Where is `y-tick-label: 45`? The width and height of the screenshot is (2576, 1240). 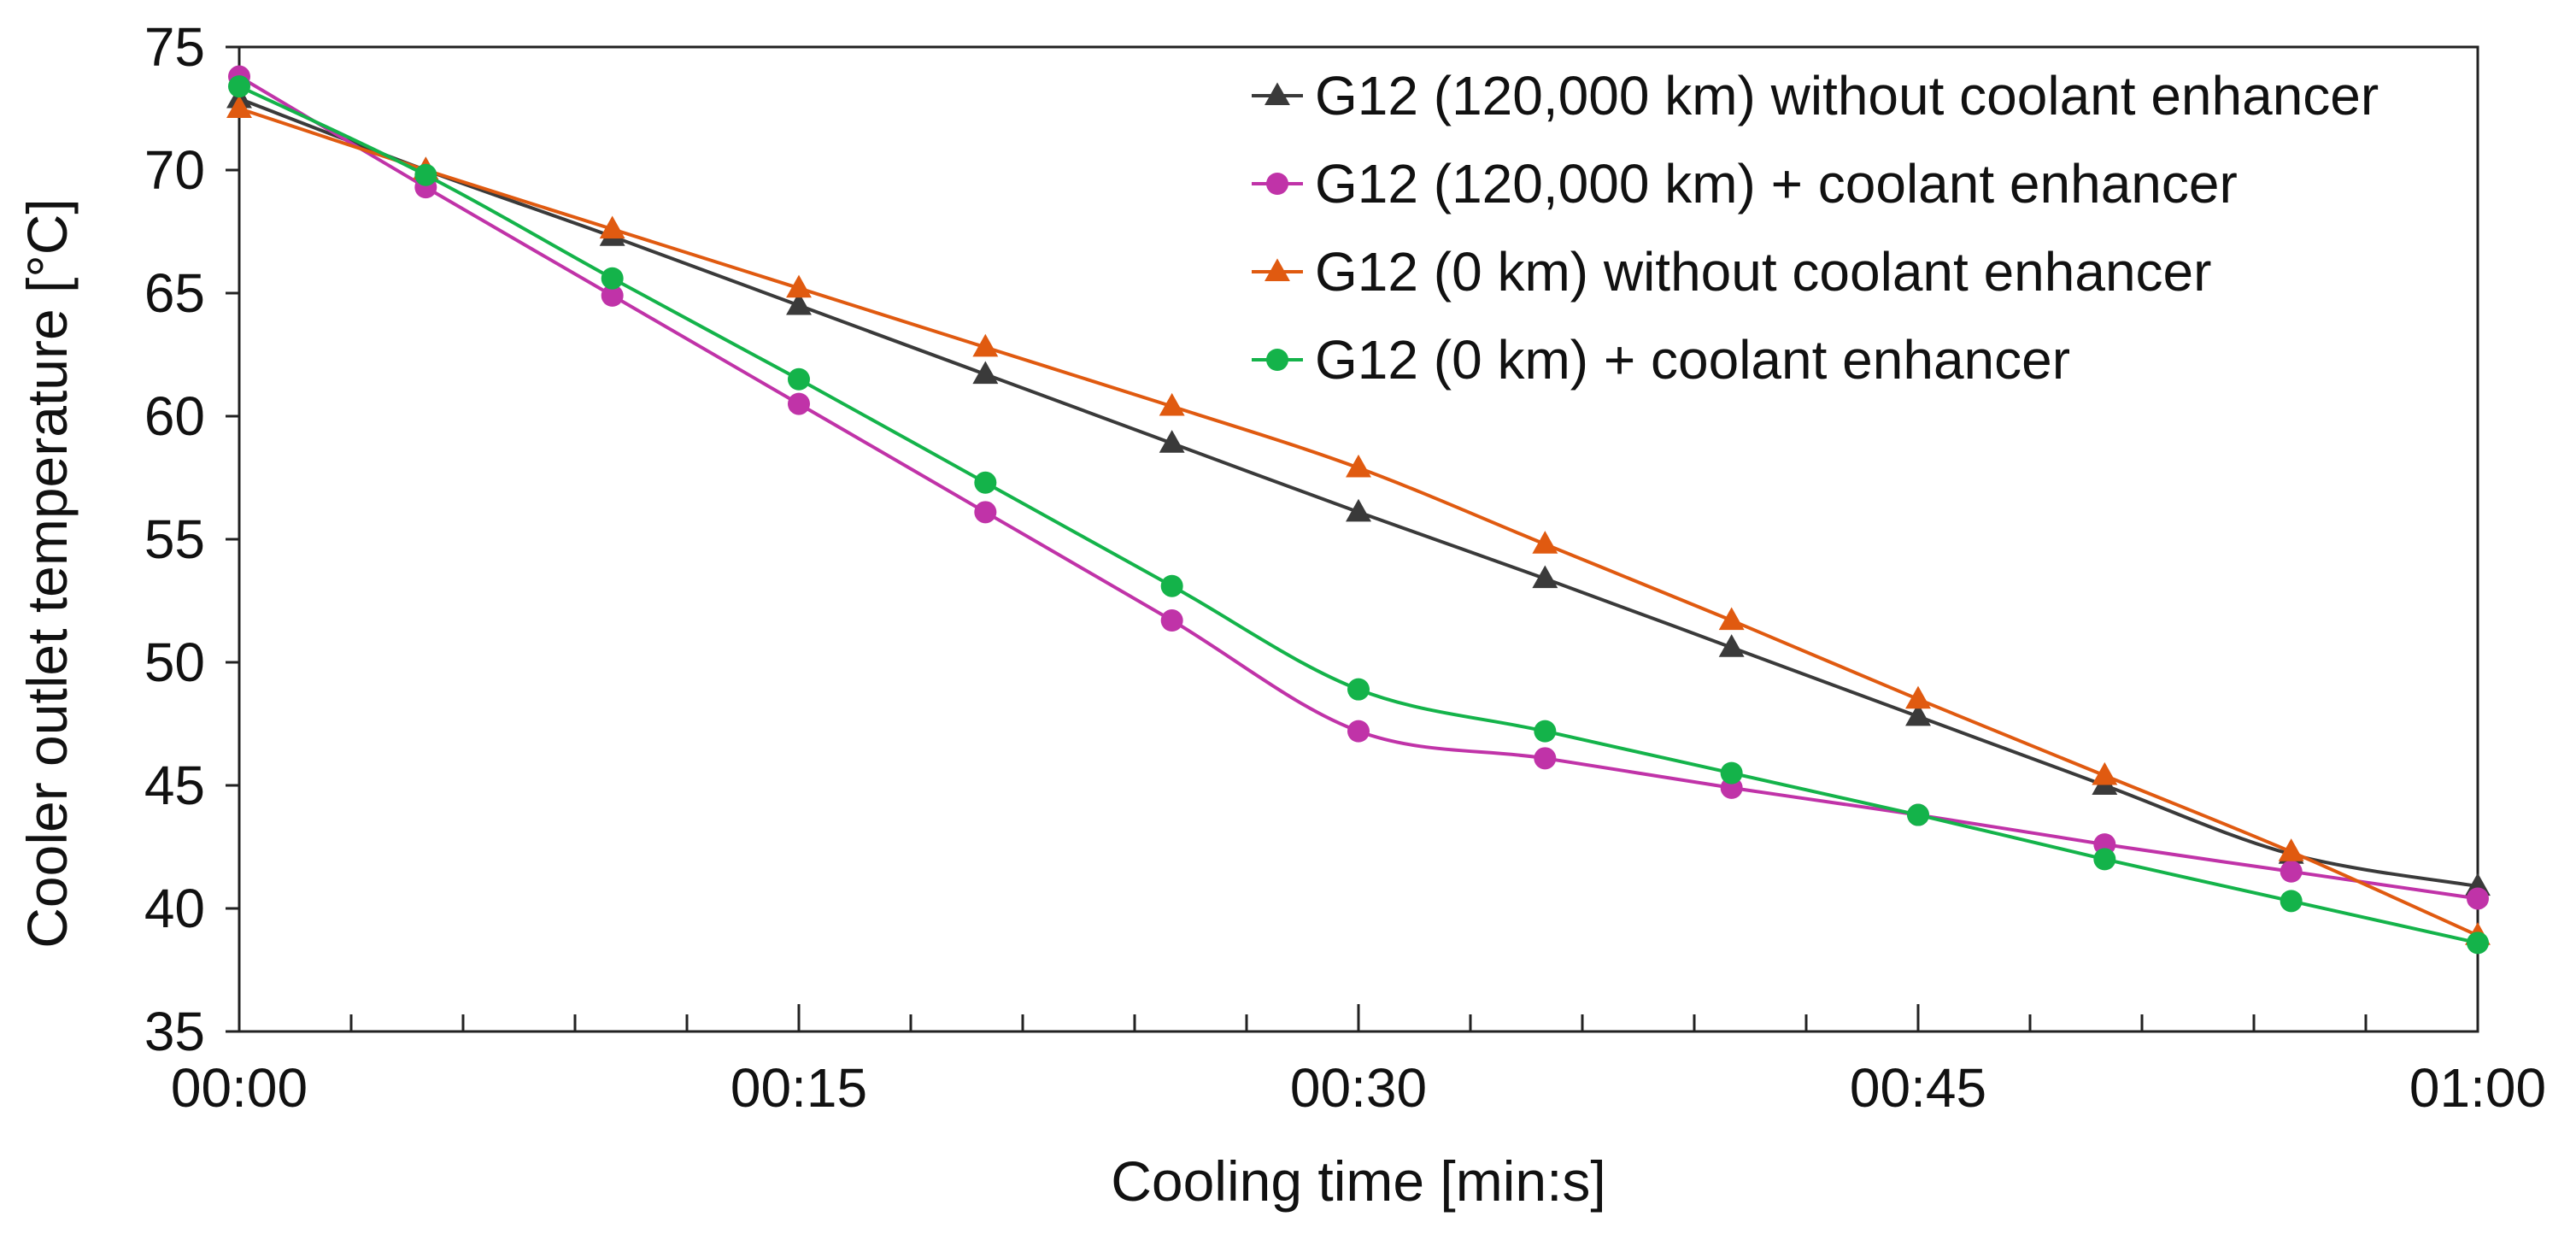
y-tick-label: 45 is located at coordinates (174, 785).